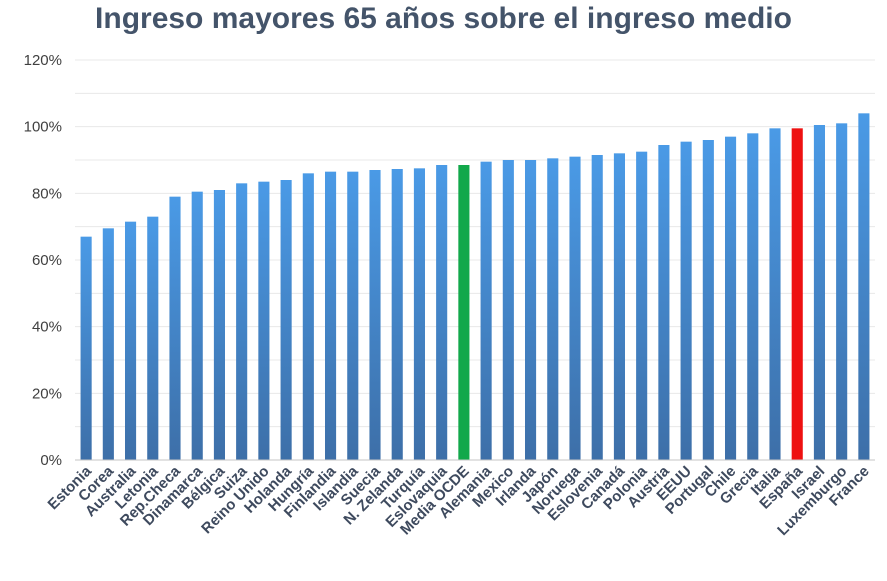 Image resolution: width=887 pixels, height=581 pixels. Describe the element at coordinates (43, 60) in the screenshot. I see `y-tick-label: 120%` at that location.